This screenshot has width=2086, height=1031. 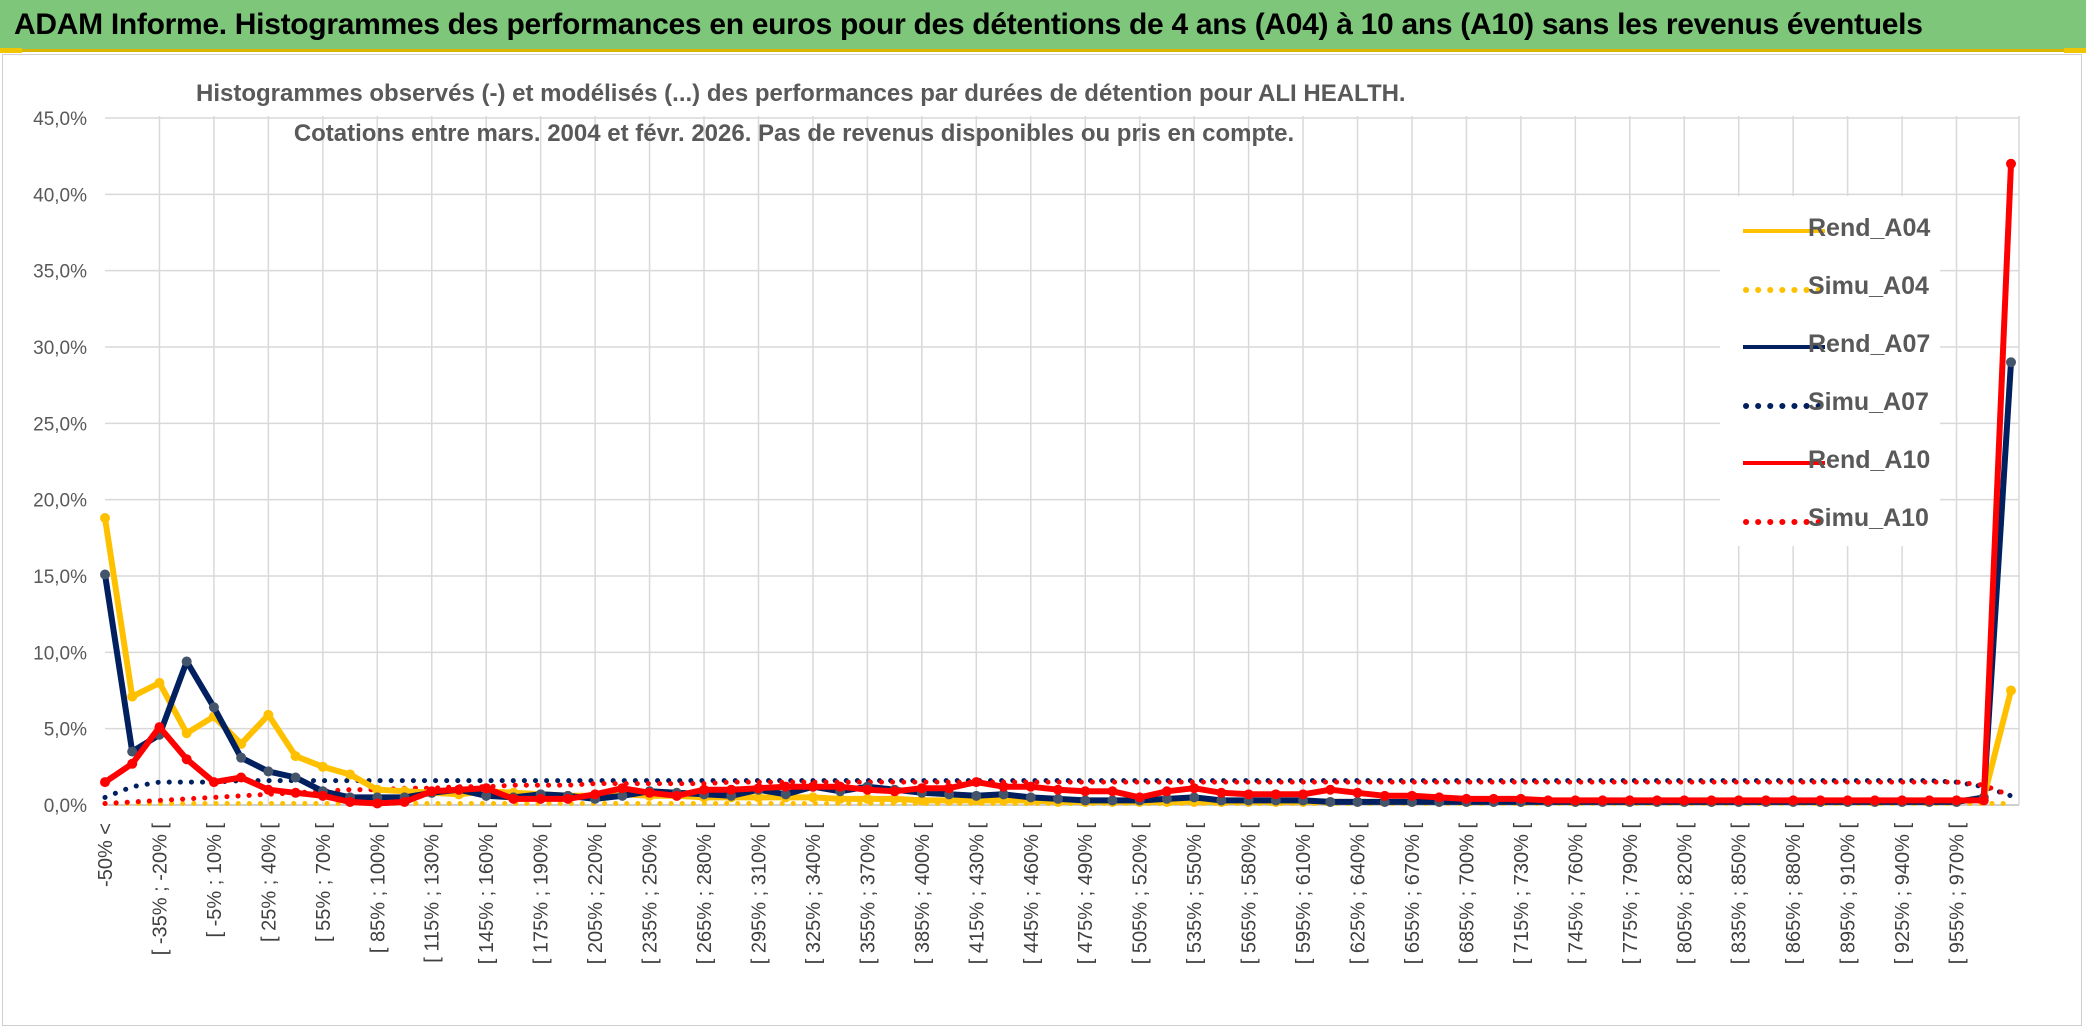 I want to click on legend-label: Simu_A07, so click(x=1868, y=402).